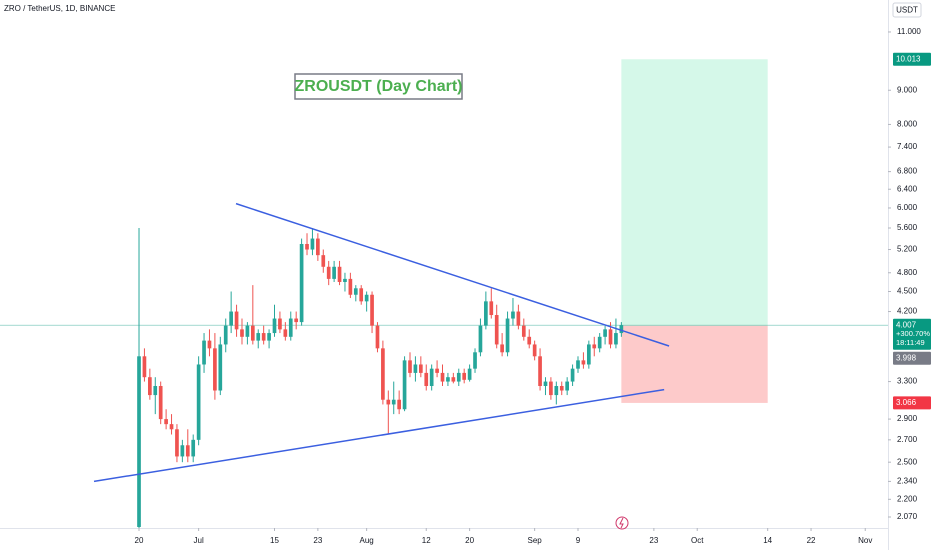  Describe the element at coordinates (907, 381) in the screenshot. I see `y-tick-label: 3.300` at that location.